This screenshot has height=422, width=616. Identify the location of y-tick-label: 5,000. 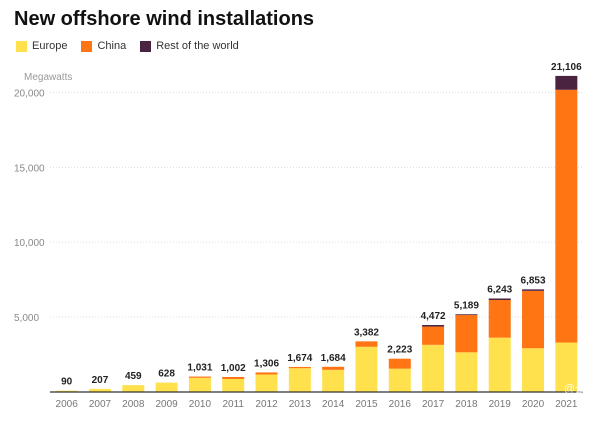
(26, 318).